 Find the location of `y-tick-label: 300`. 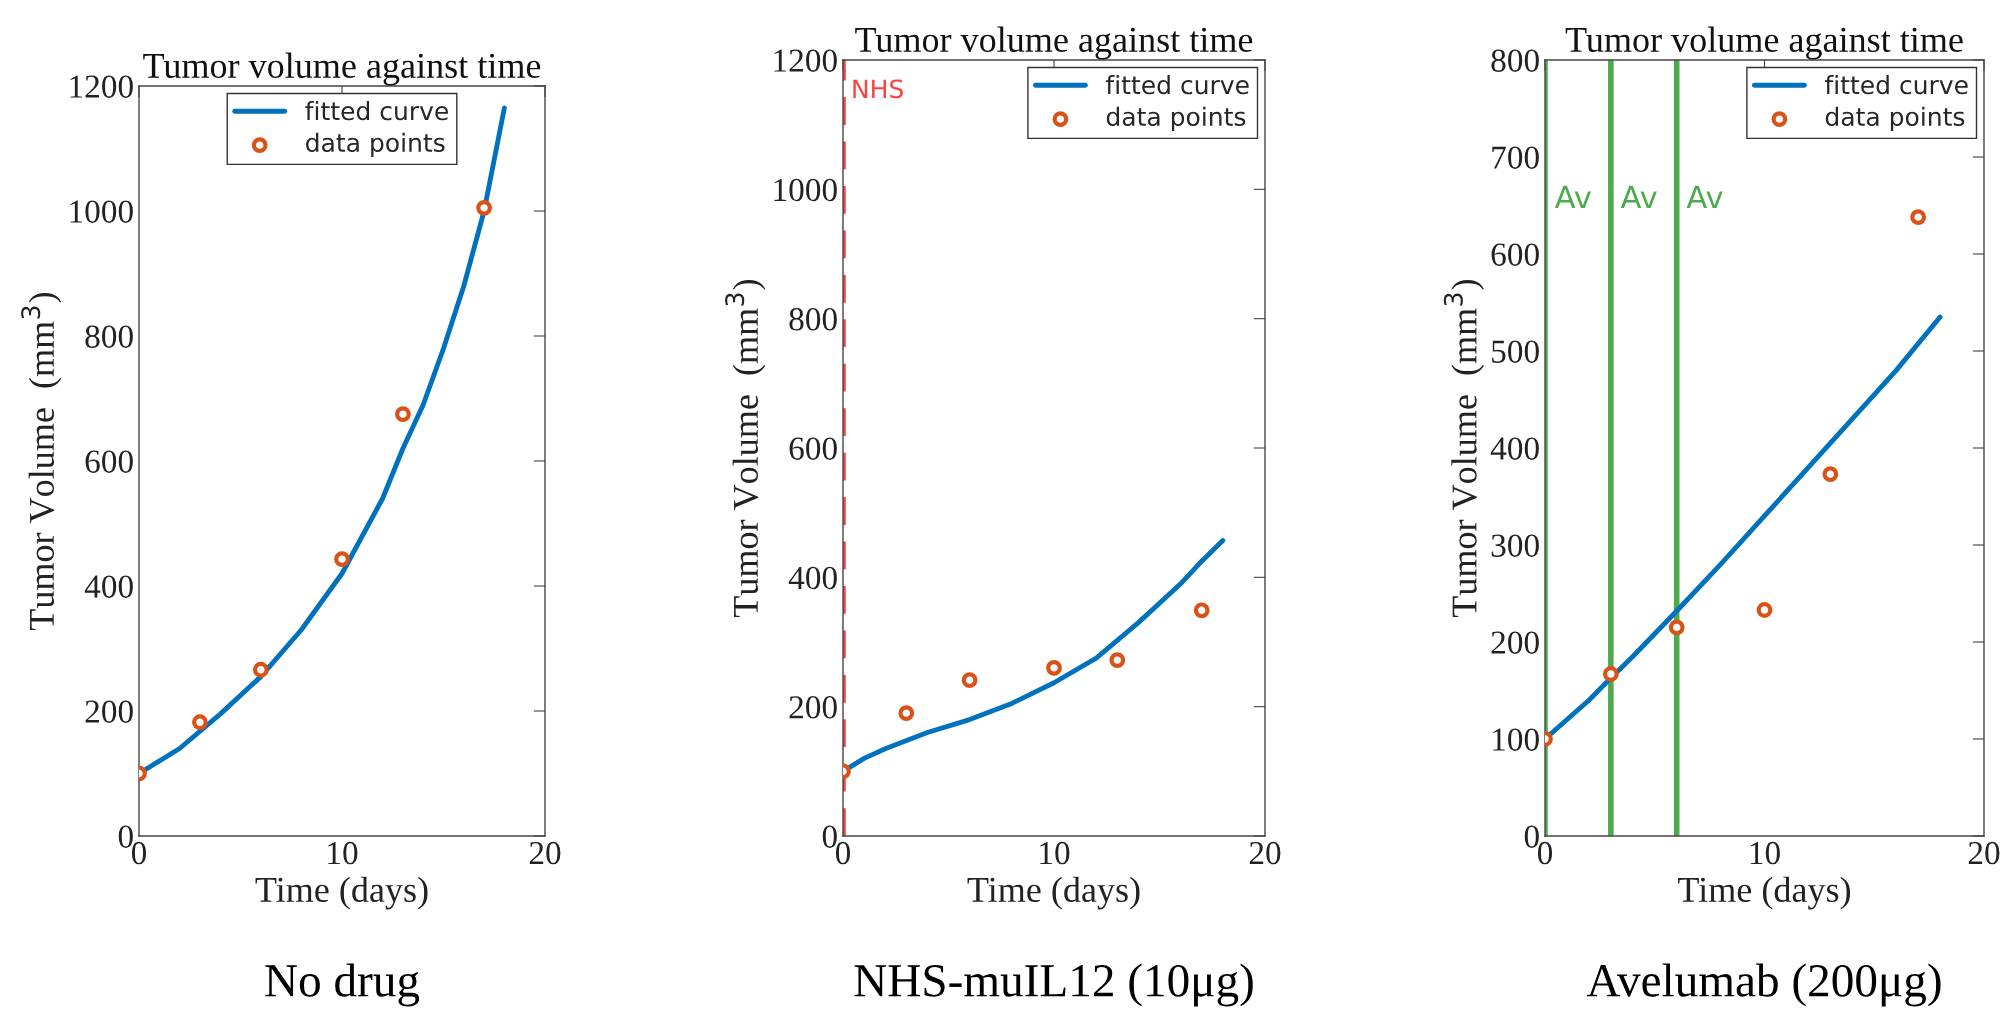

y-tick-label: 300 is located at coordinates (1515, 545).